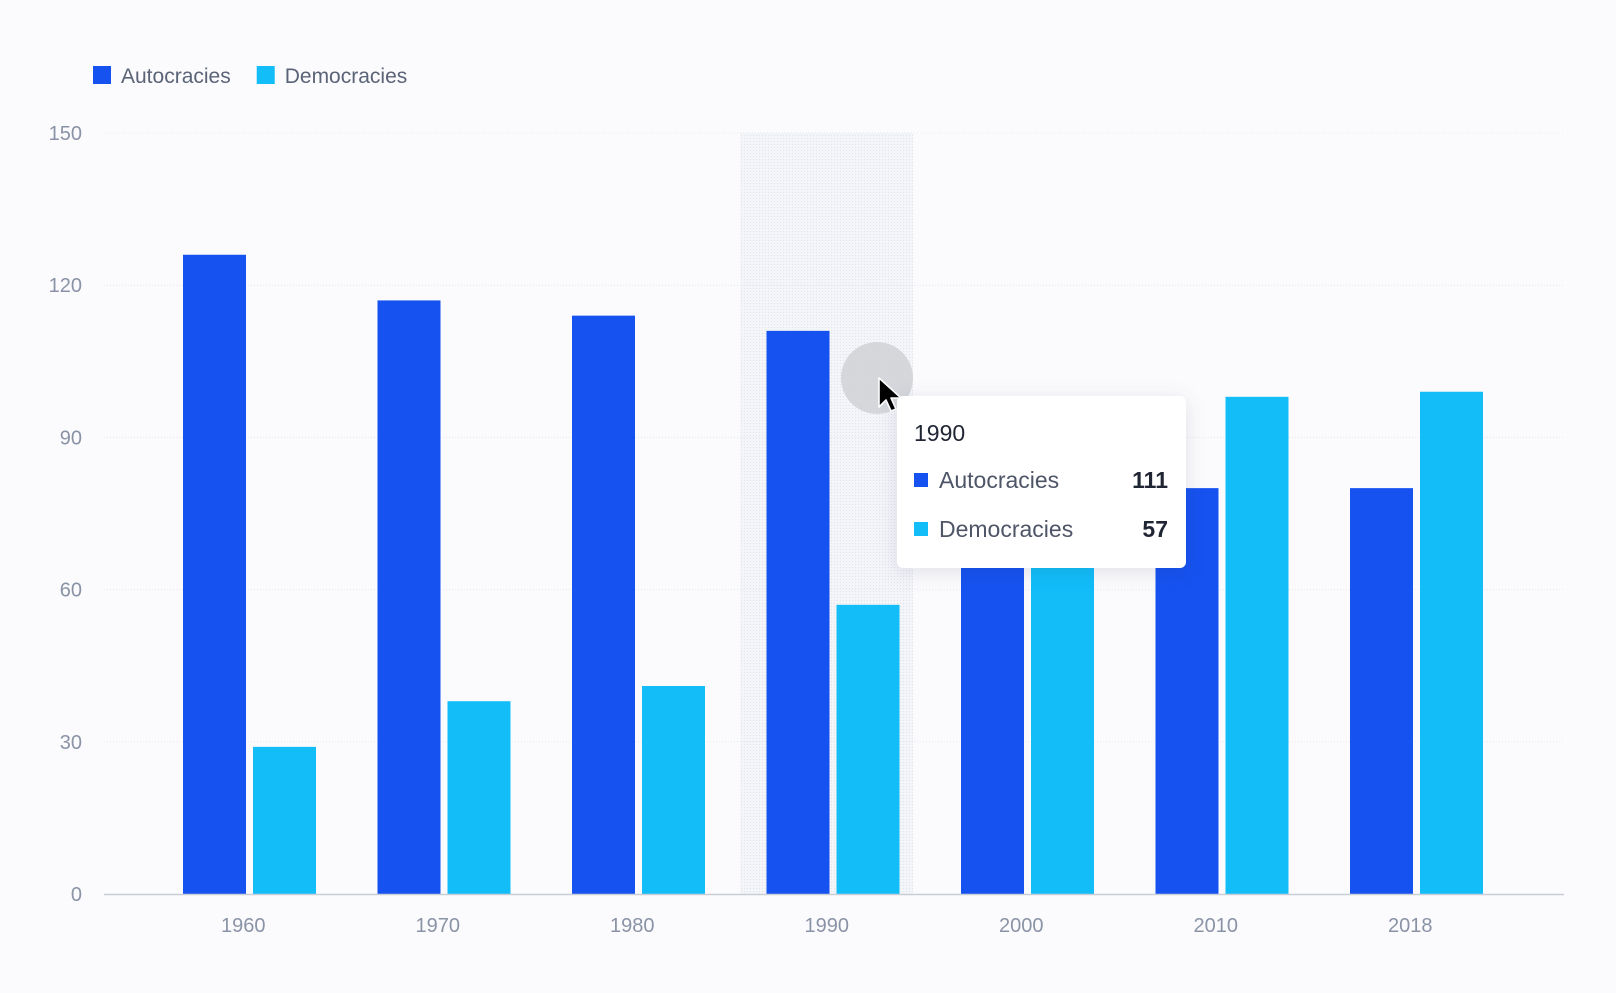 The image size is (1616, 993). Describe the element at coordinates (1216, 926) in the screenshot. I see `x-tick-label: 2010` at that location.